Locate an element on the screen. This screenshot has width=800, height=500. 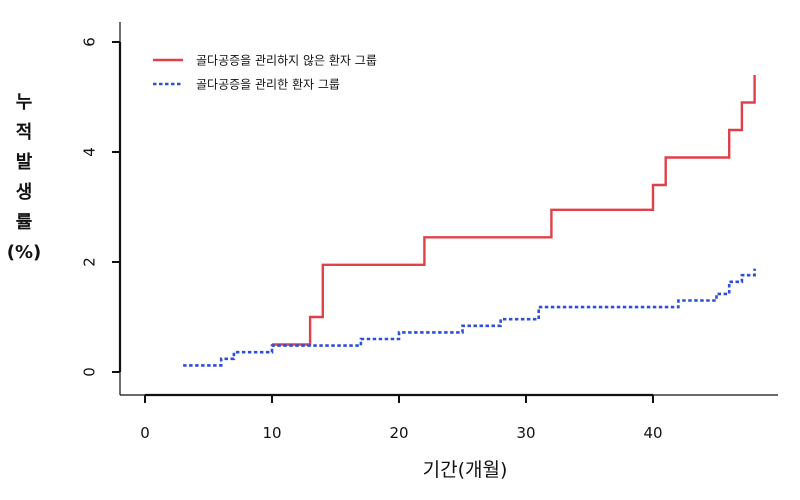
y-tick-label: 6 is located at coordinates (90, 42).